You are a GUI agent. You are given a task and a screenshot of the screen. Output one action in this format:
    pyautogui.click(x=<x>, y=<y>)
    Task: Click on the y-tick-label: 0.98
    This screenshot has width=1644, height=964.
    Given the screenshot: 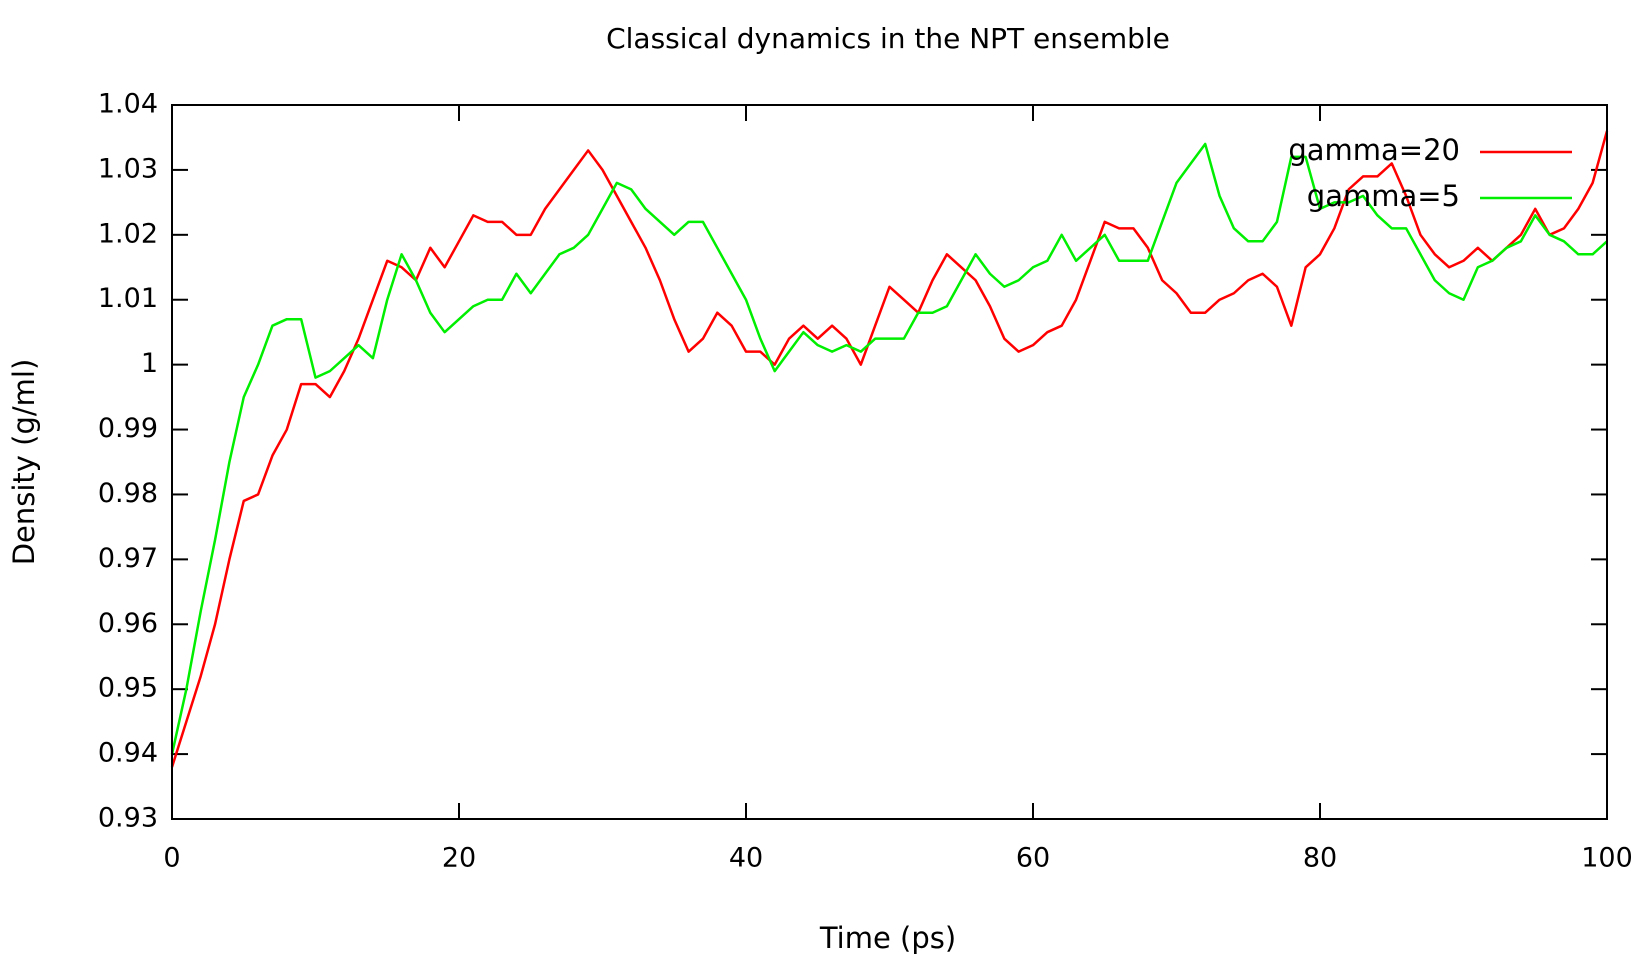 What is the action you would take?
    pyautogui.click(x=128, y=493)
    